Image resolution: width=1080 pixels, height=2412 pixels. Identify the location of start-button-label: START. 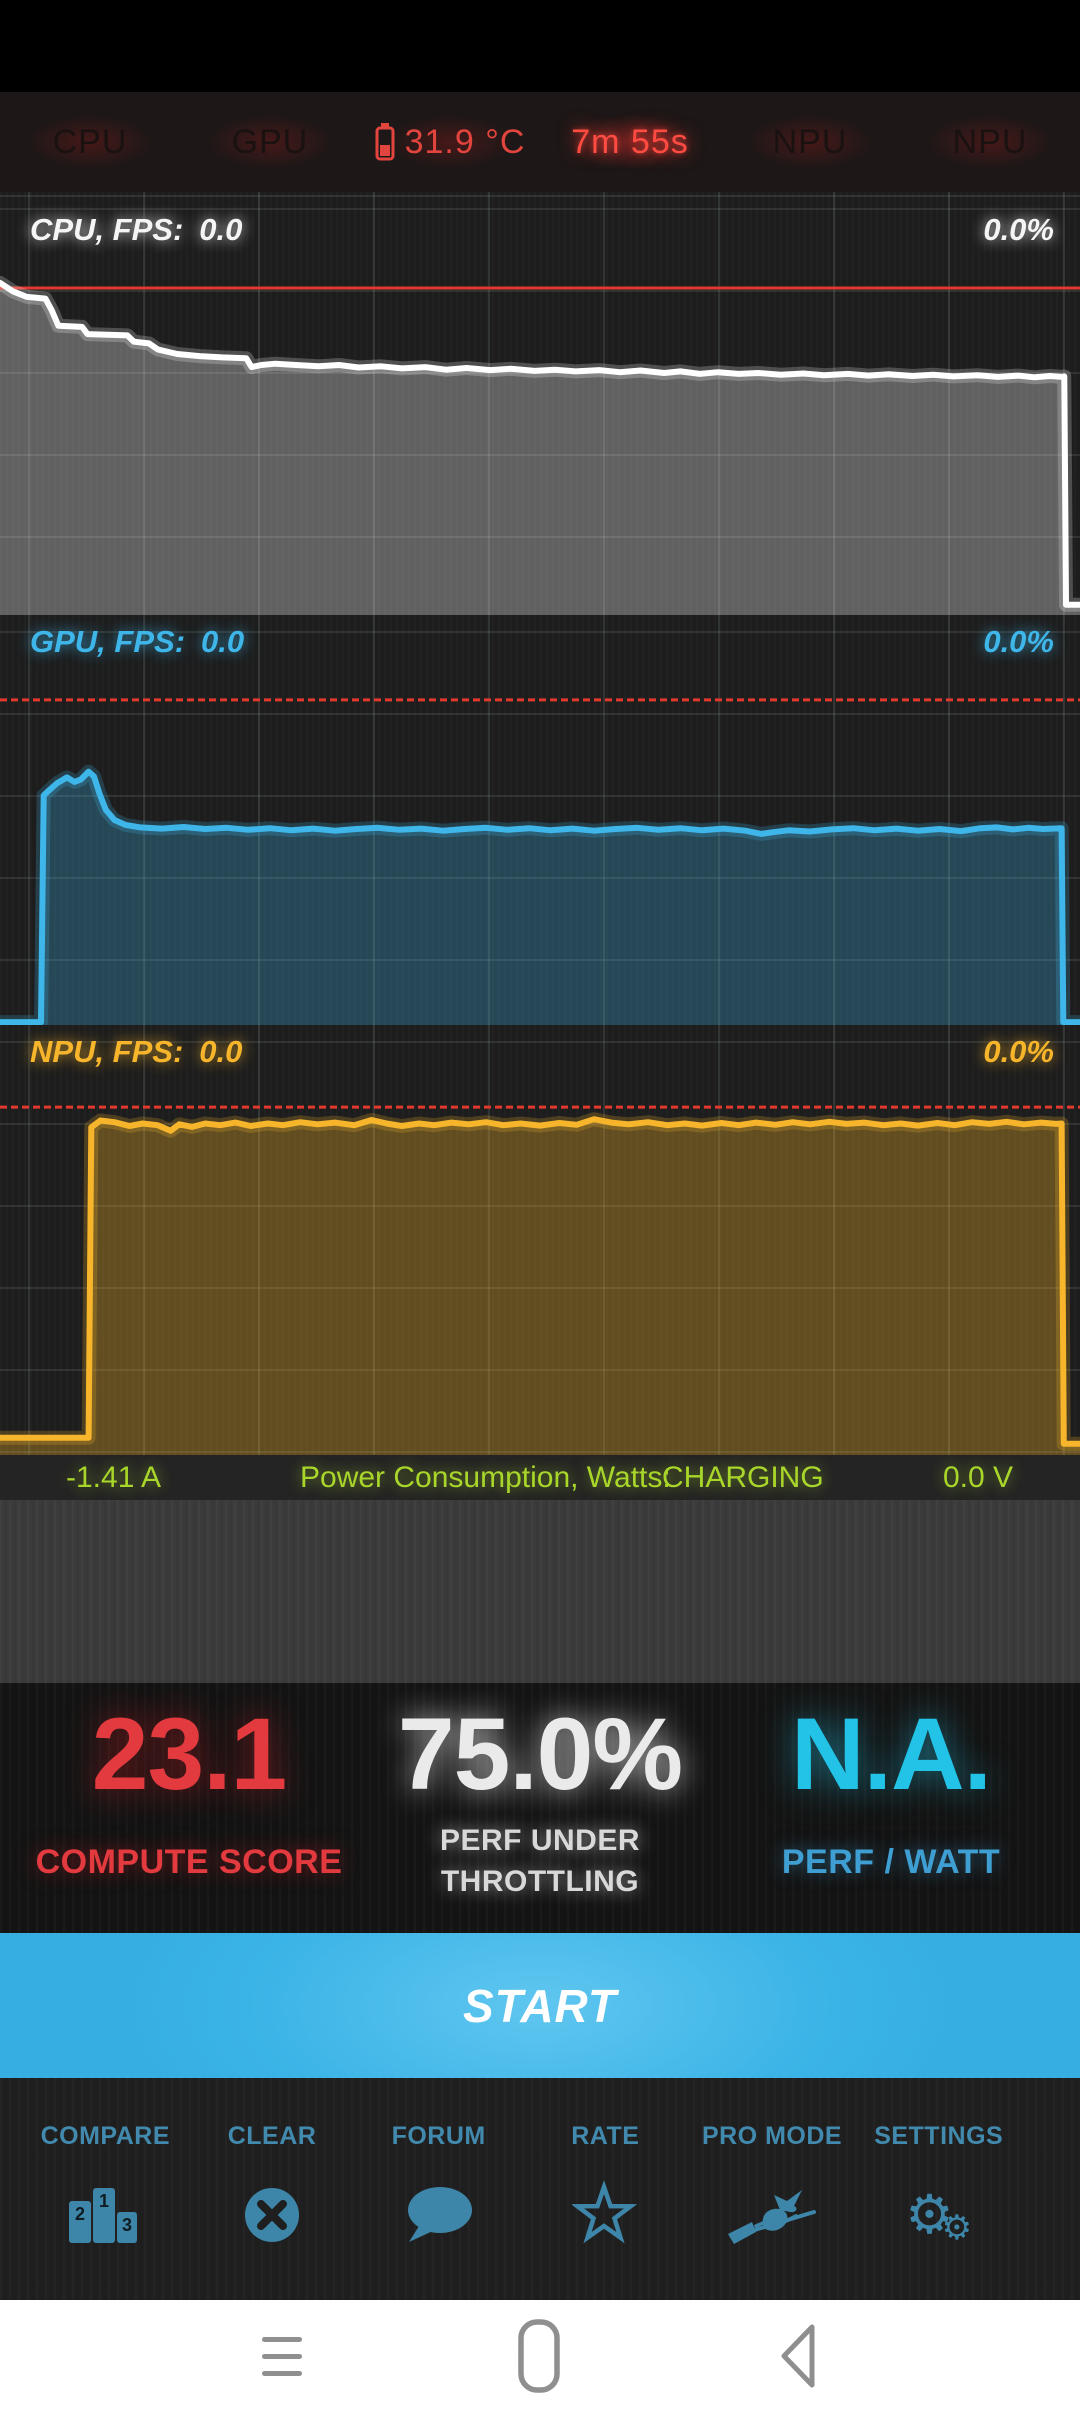
(540, 2005).